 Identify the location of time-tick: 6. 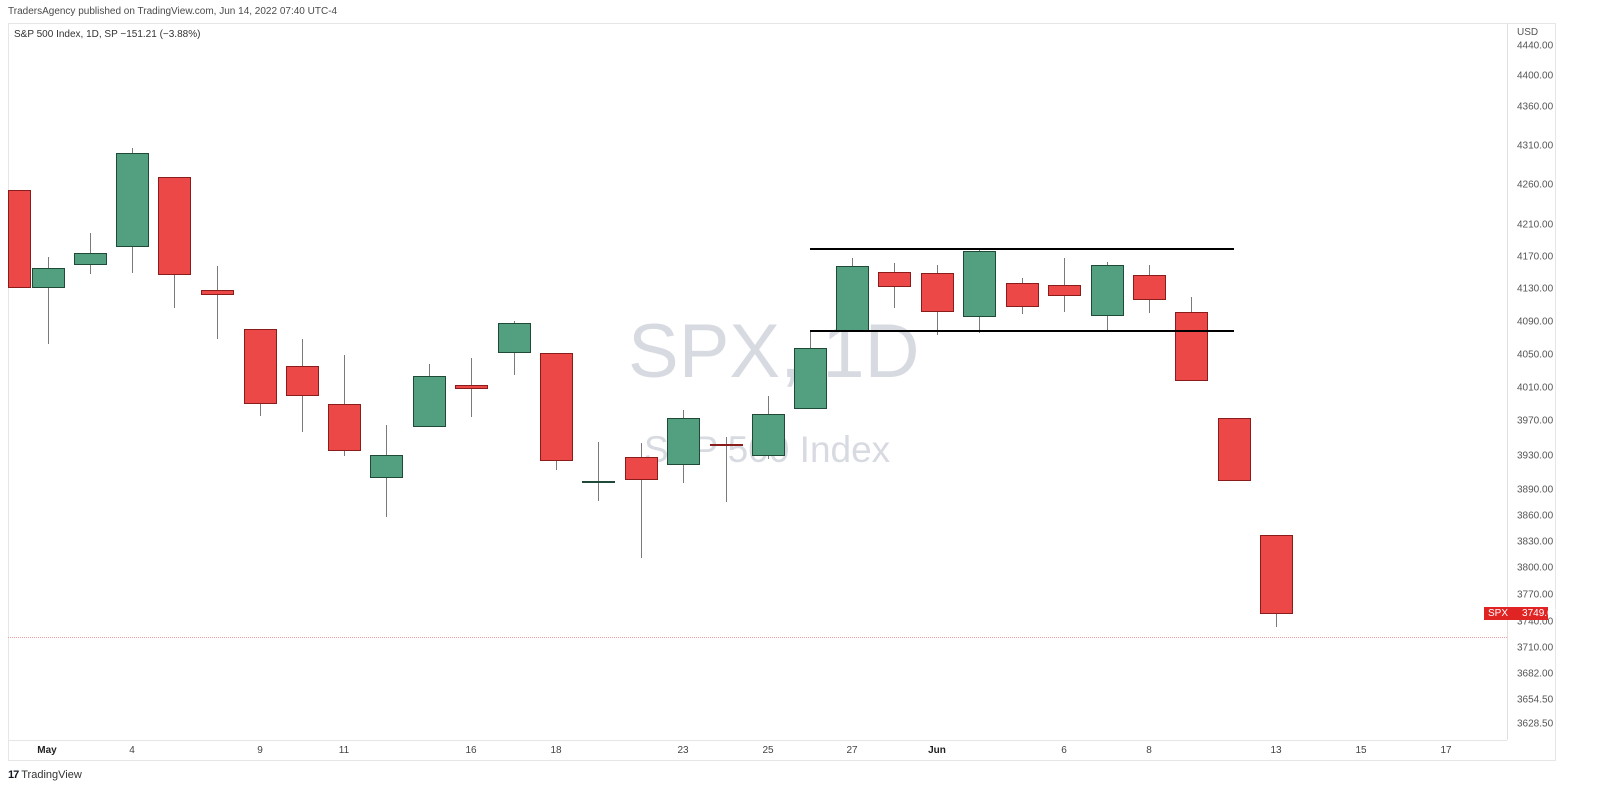
(1064, 750).